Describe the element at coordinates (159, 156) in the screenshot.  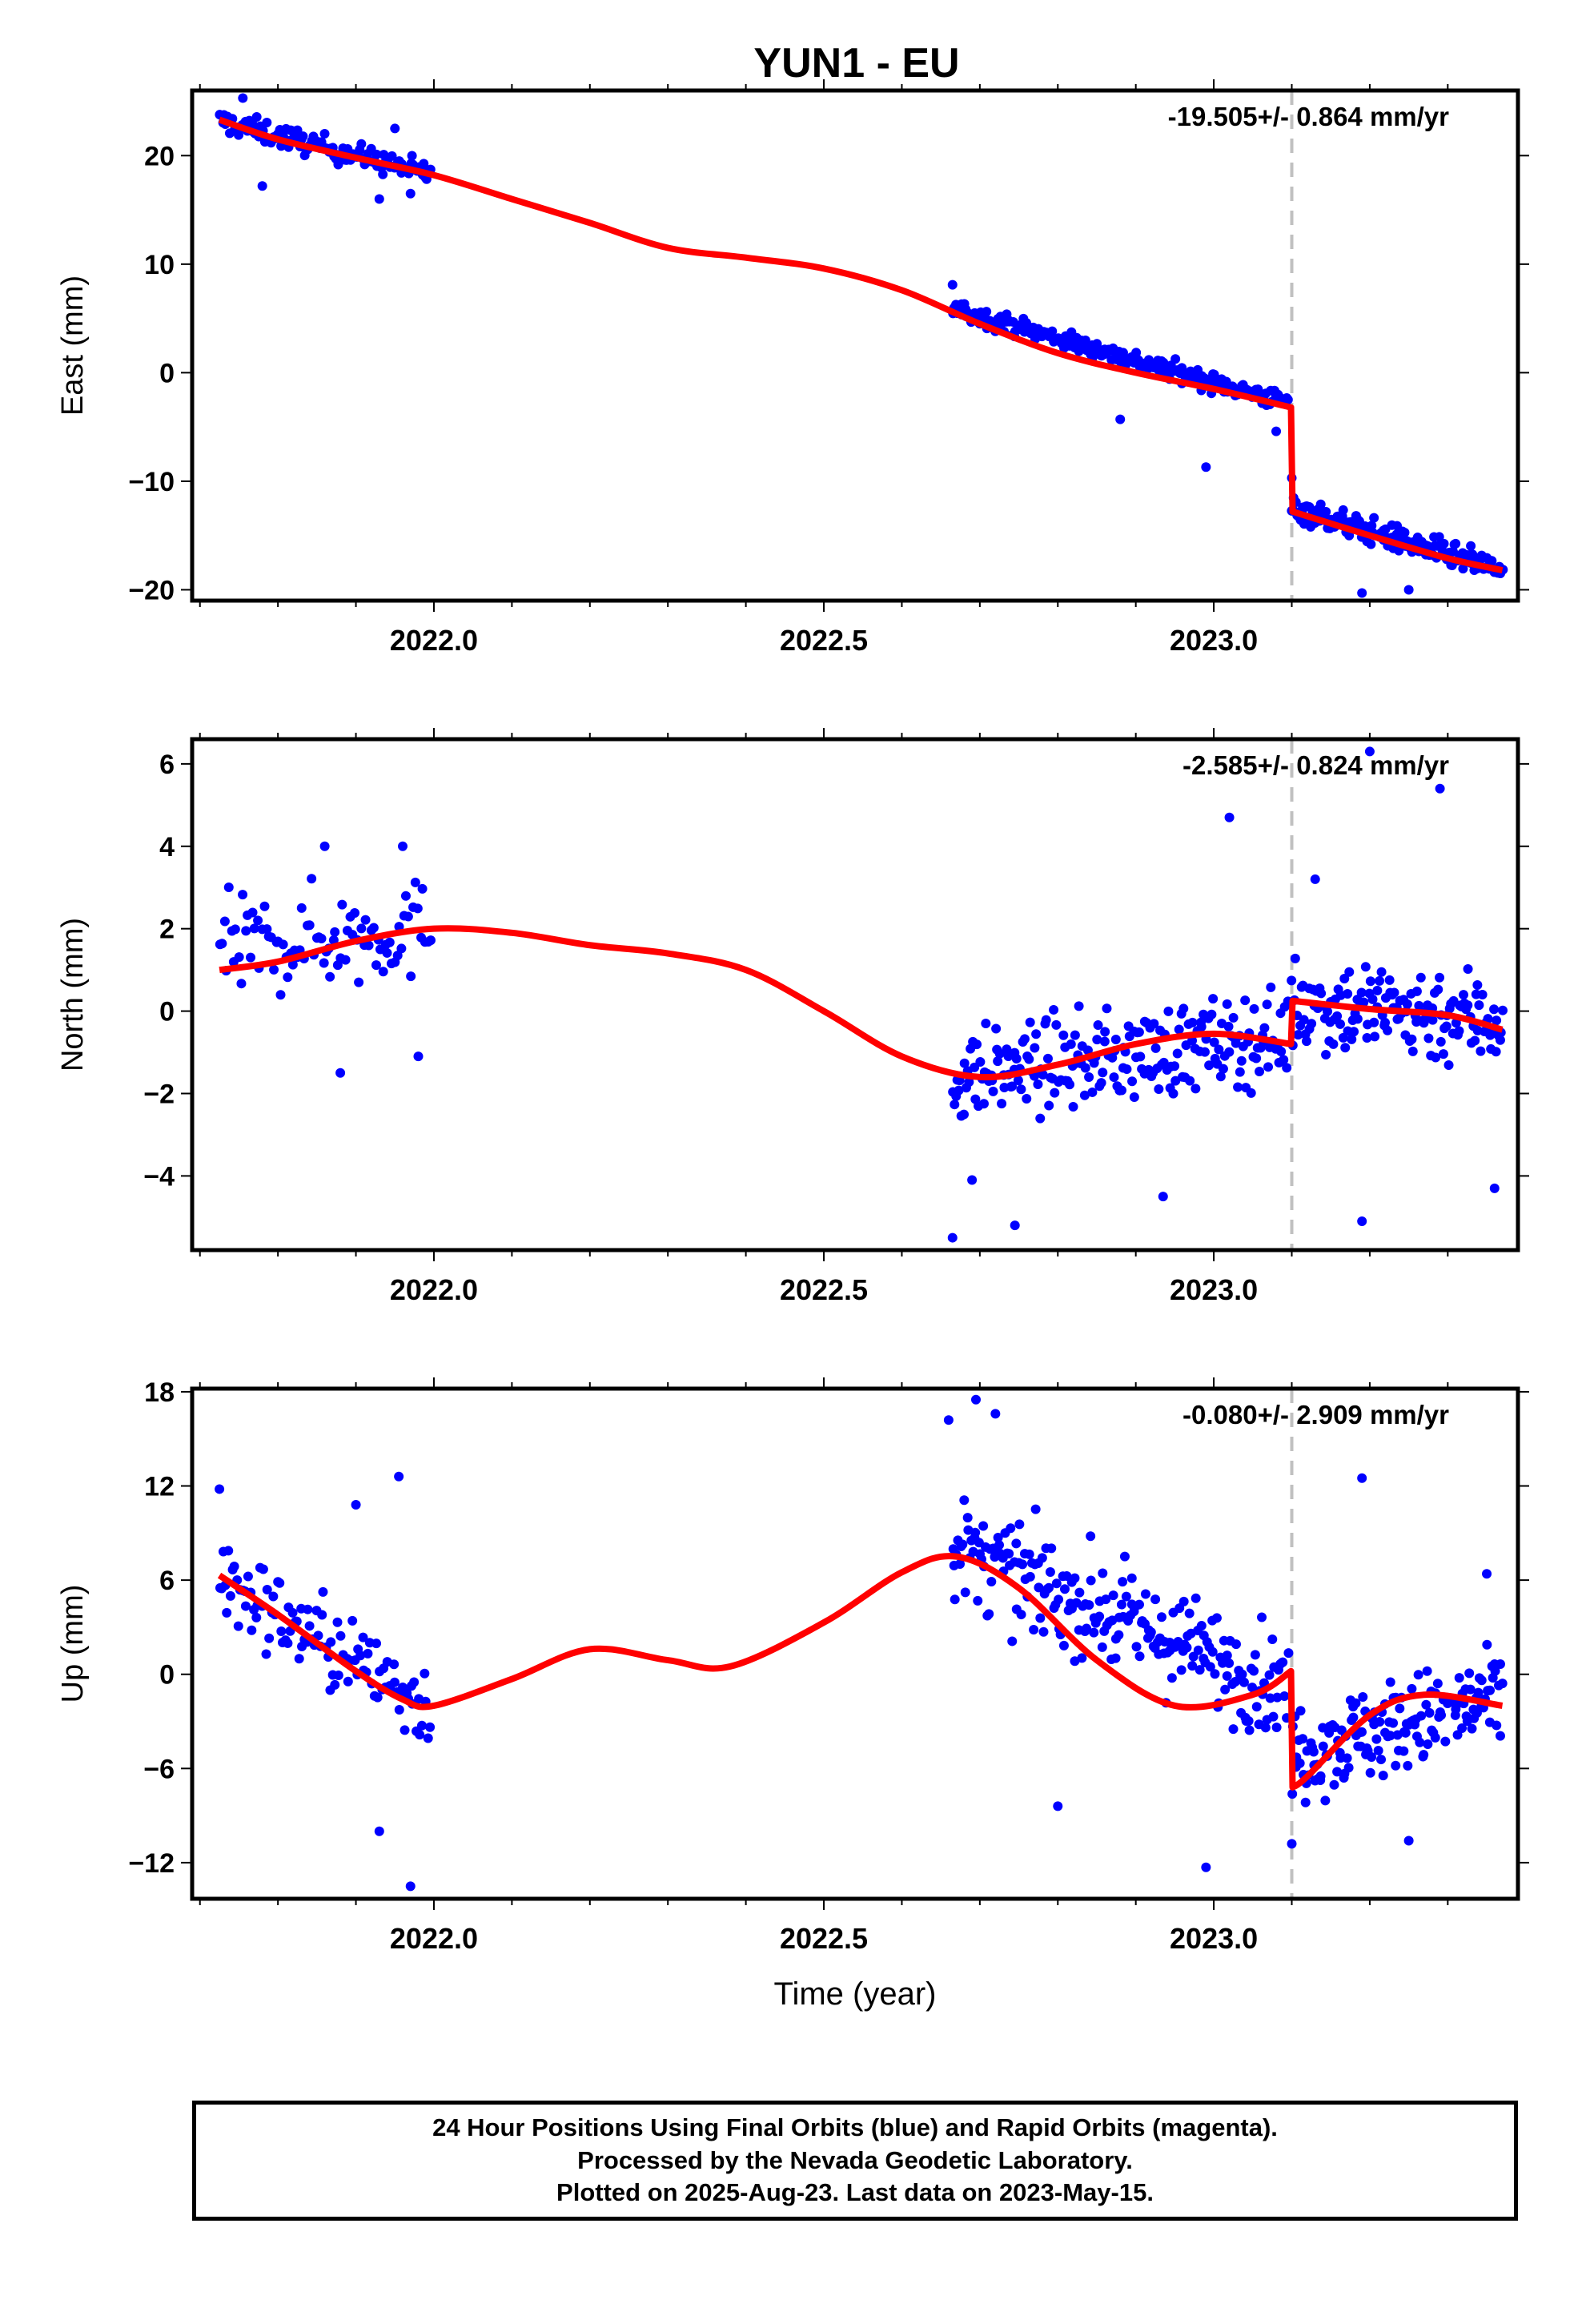
I see `y-tick-label: 20` at that location.